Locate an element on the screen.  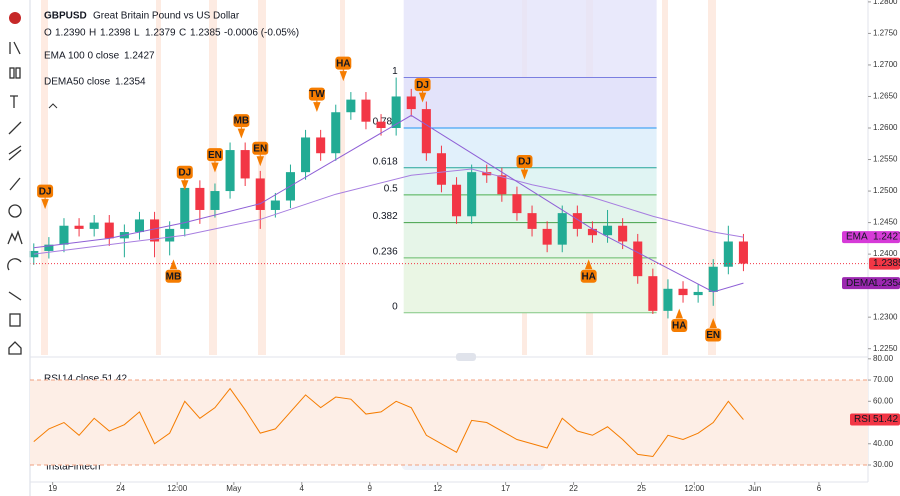
ema-label: EMA is located at coordinates (55, 56).